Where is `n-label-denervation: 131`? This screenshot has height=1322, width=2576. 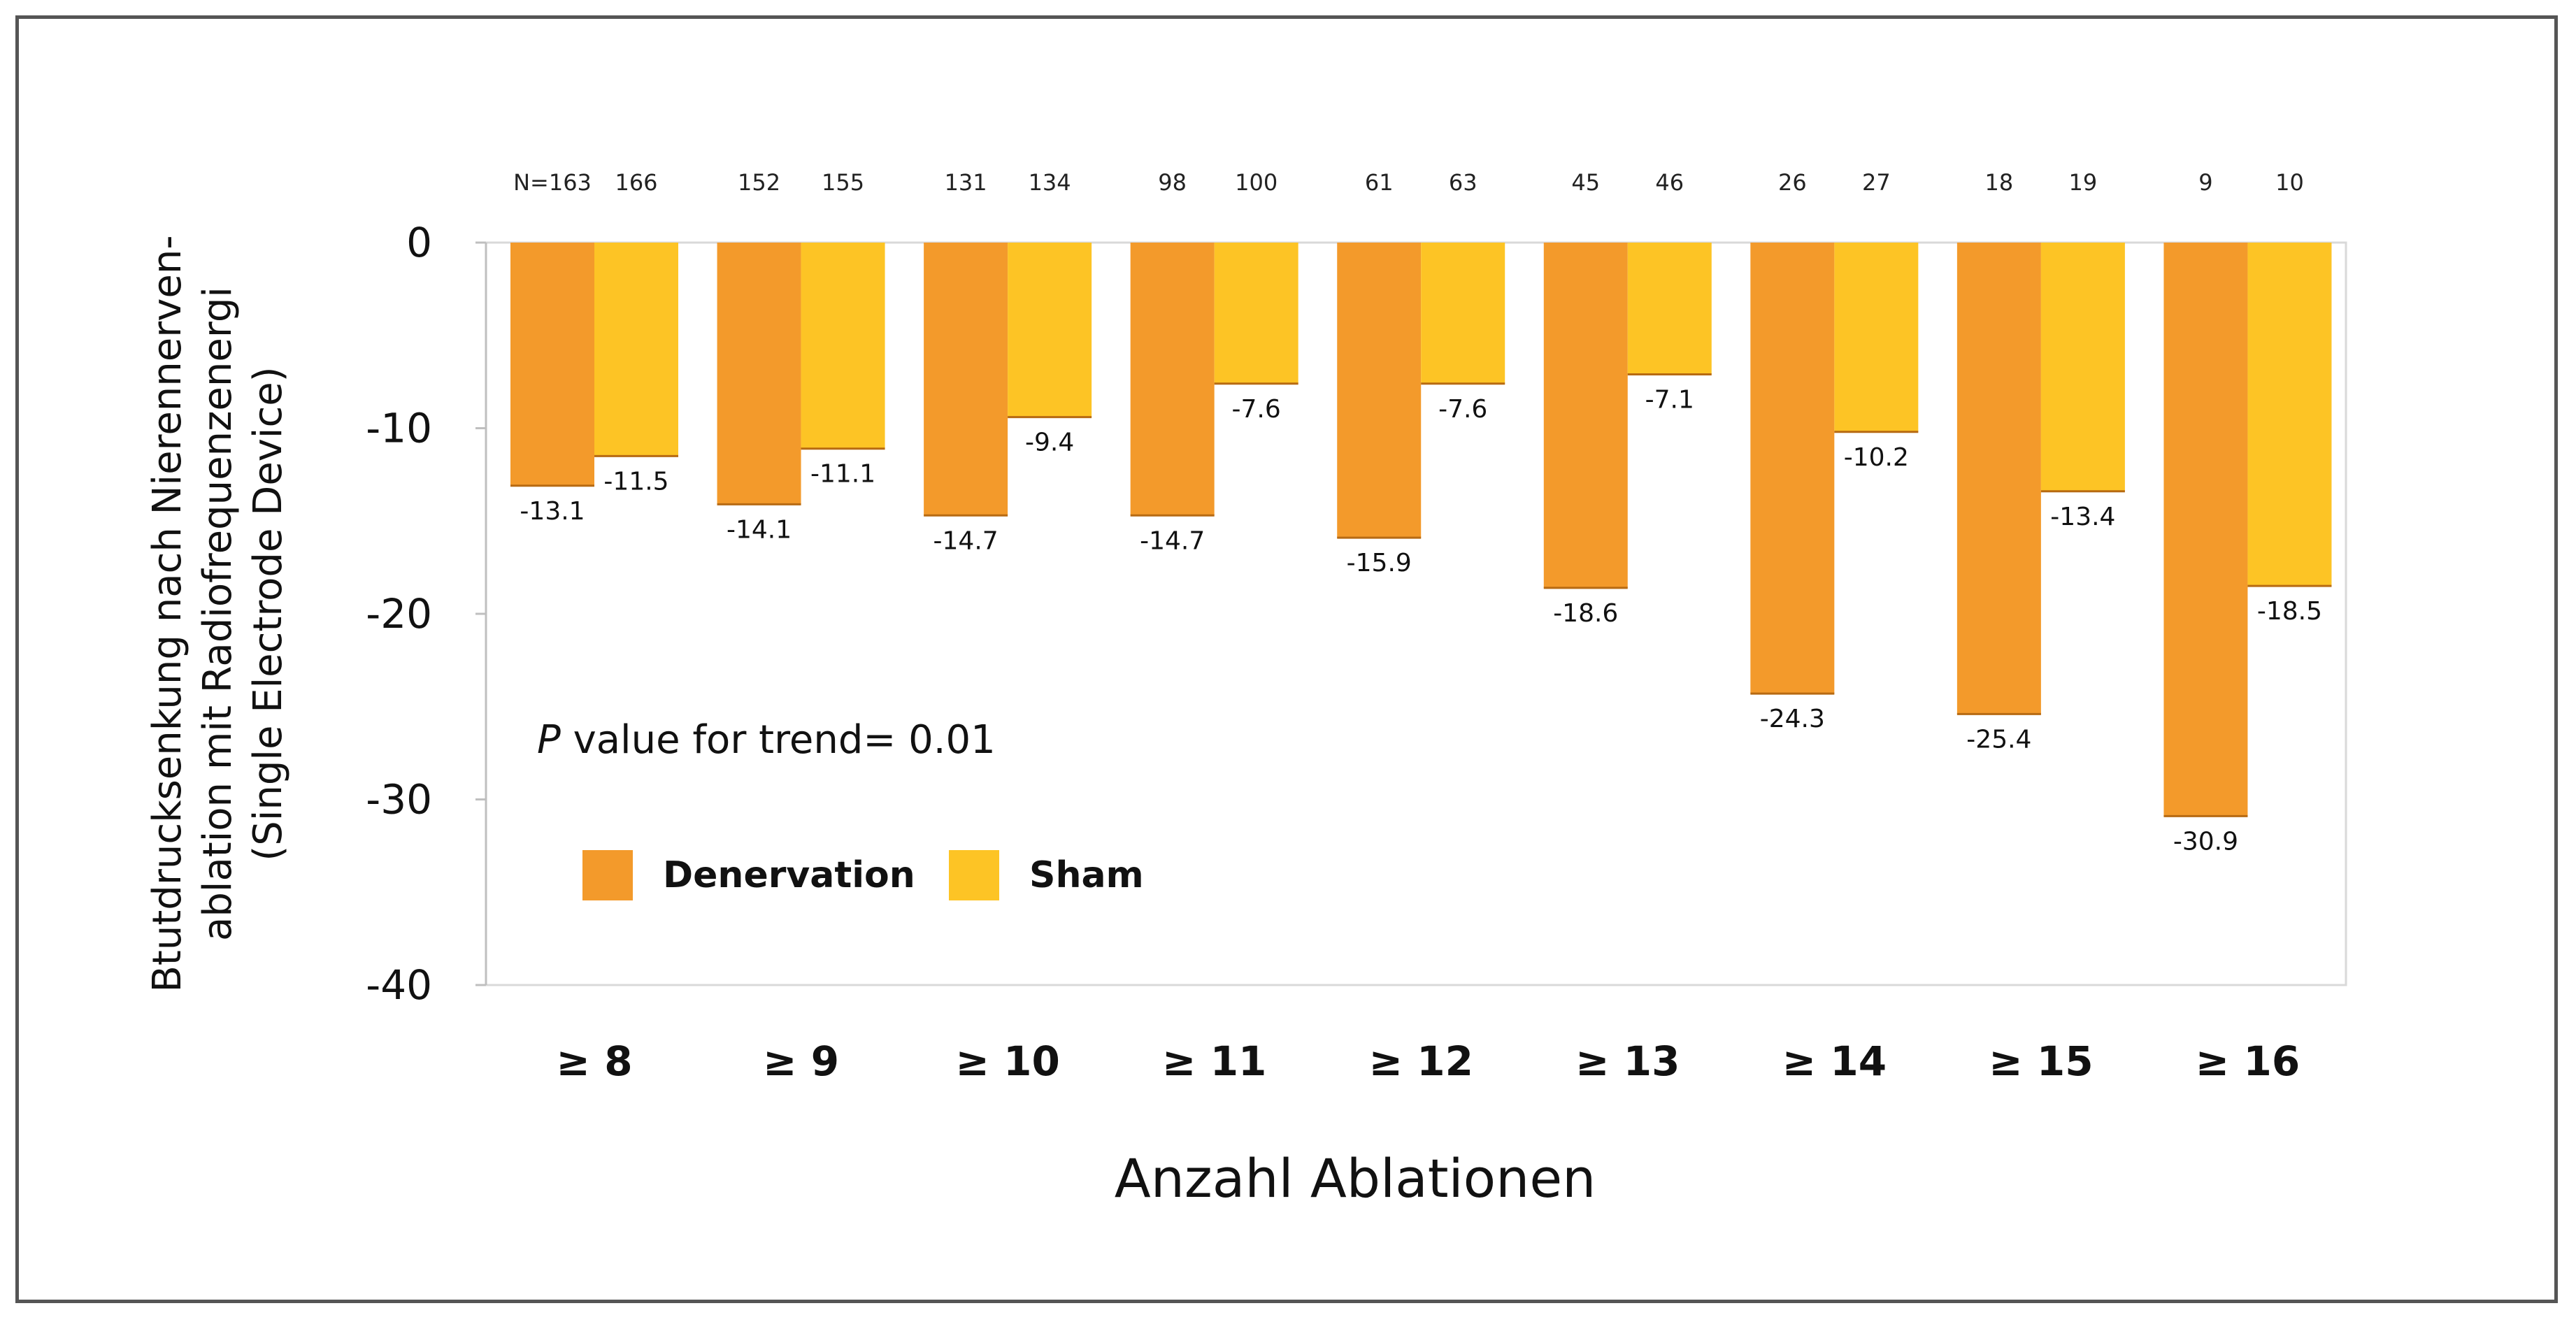 n-label-denervation: 131 is located at coordinates (966, 182).